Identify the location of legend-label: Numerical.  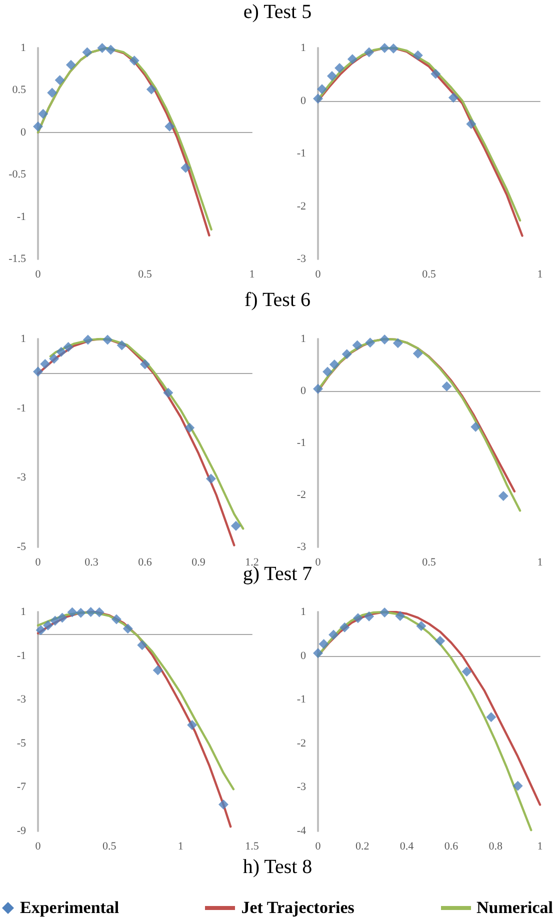
(514, 908).